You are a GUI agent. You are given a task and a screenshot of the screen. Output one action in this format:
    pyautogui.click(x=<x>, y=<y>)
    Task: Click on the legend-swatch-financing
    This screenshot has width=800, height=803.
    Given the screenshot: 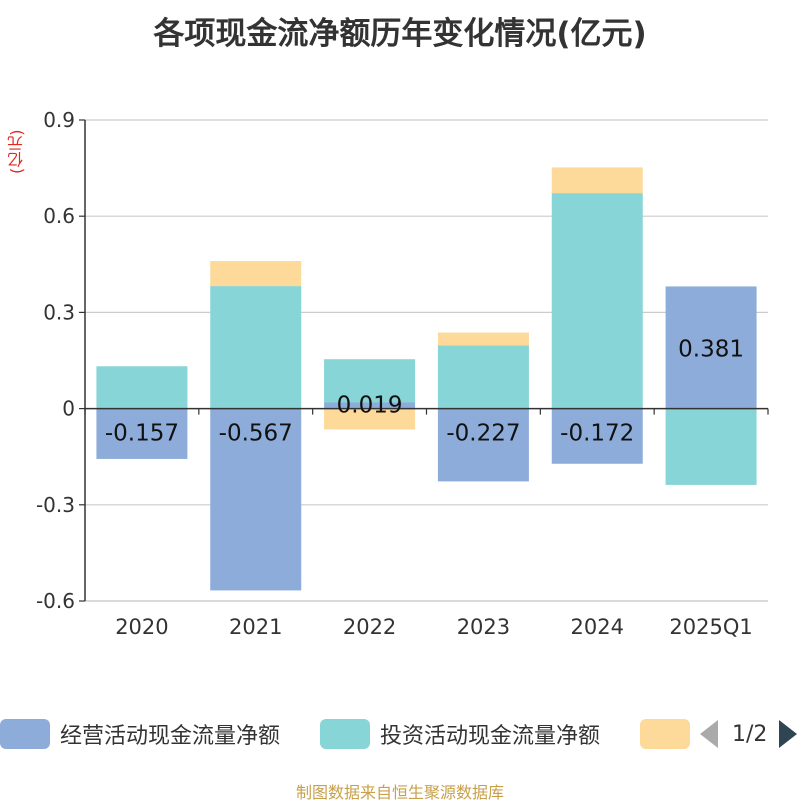 What is the action you would take?
    pyautogui.click(x=665, y=734)
    